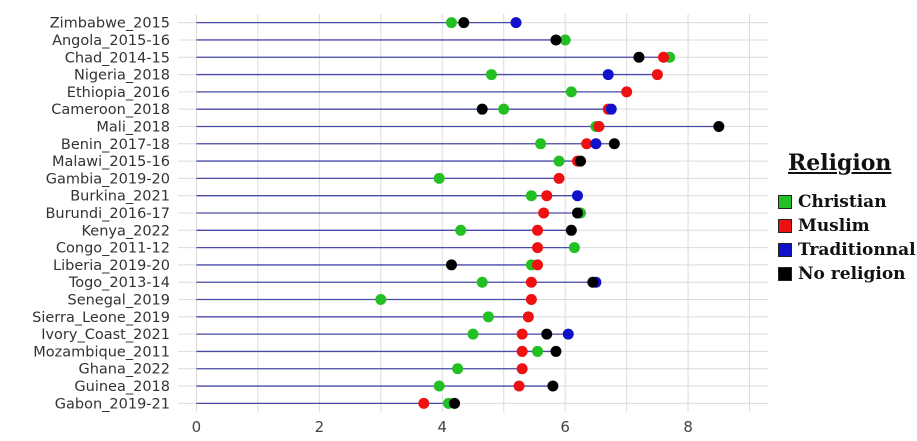 This screenshot has width=917, height=441. Describe the element at coordinates (111, 162) in the screenshot. I see `category-label: Malawi_2015-16` at that location.